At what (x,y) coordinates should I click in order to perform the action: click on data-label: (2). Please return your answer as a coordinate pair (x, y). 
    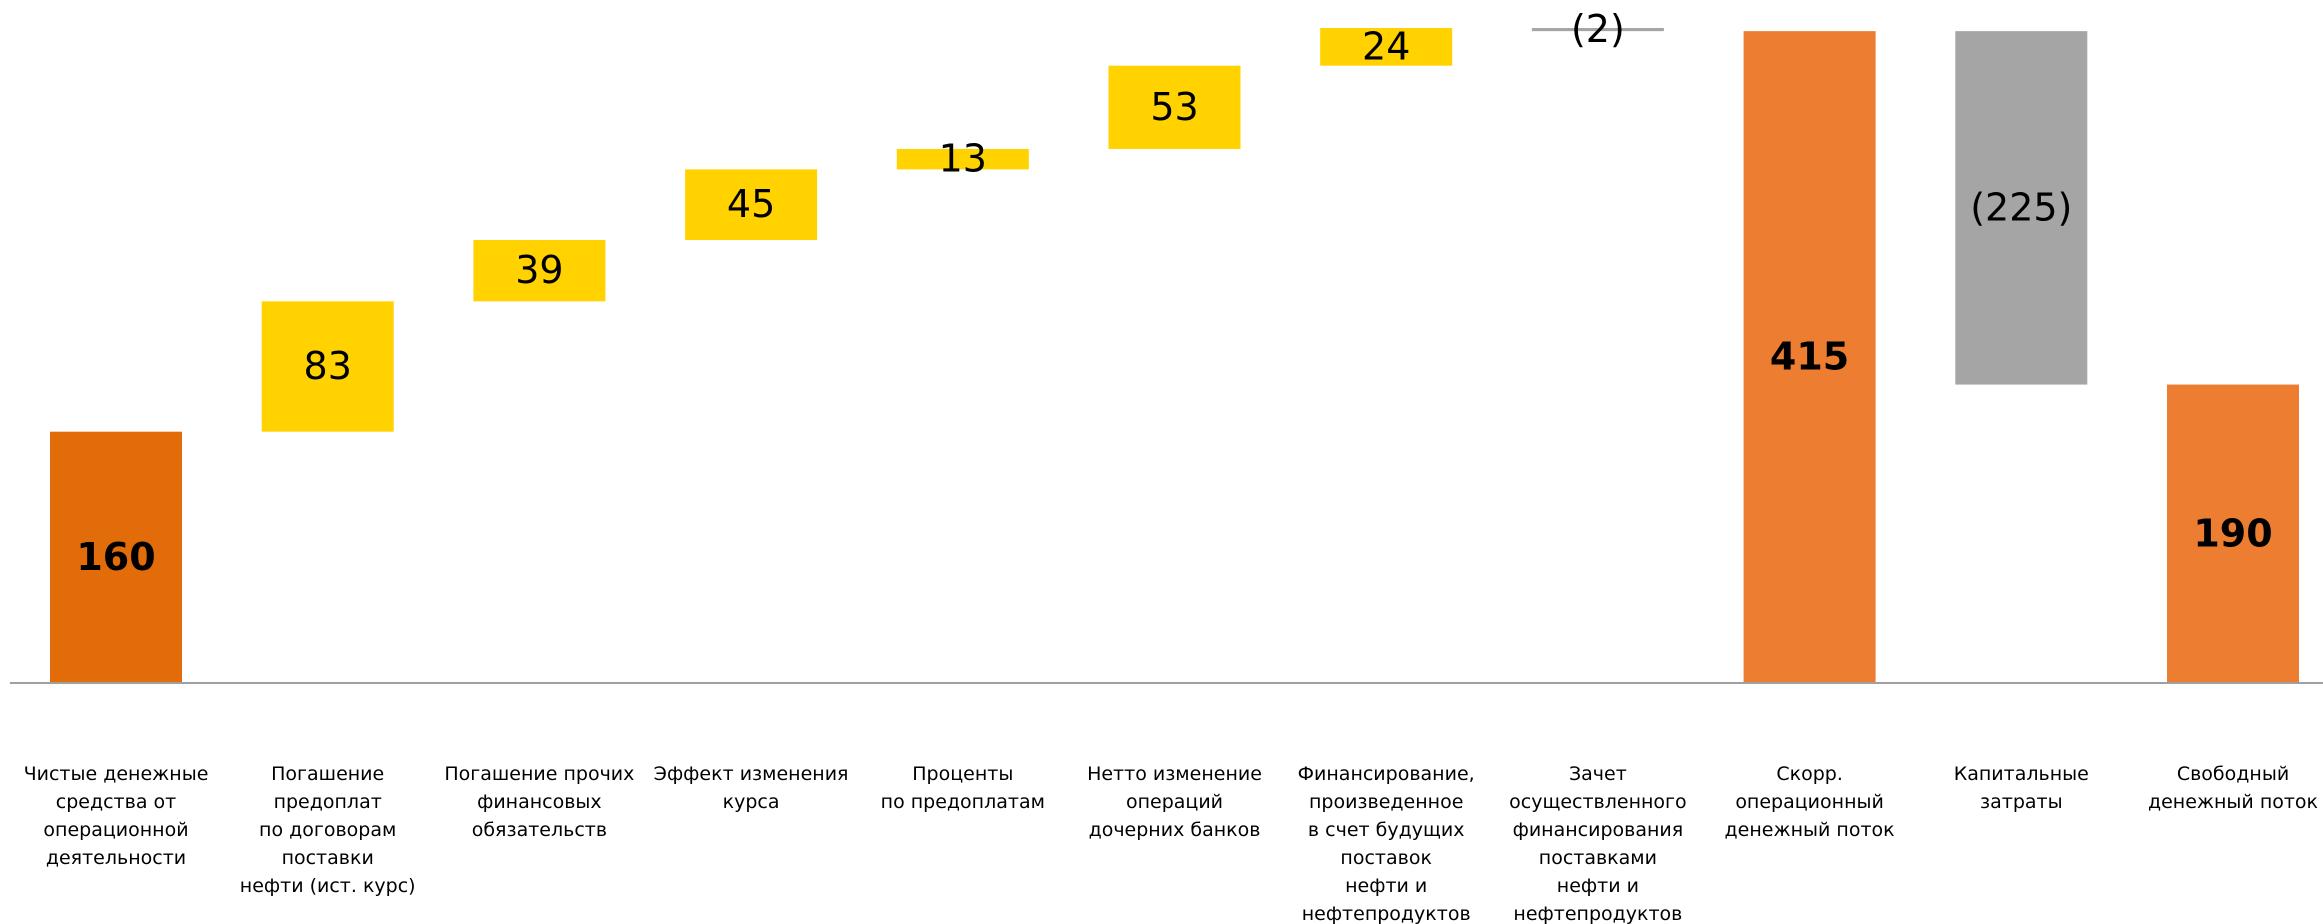
    Looking at the image, I should click on (1598, 29).